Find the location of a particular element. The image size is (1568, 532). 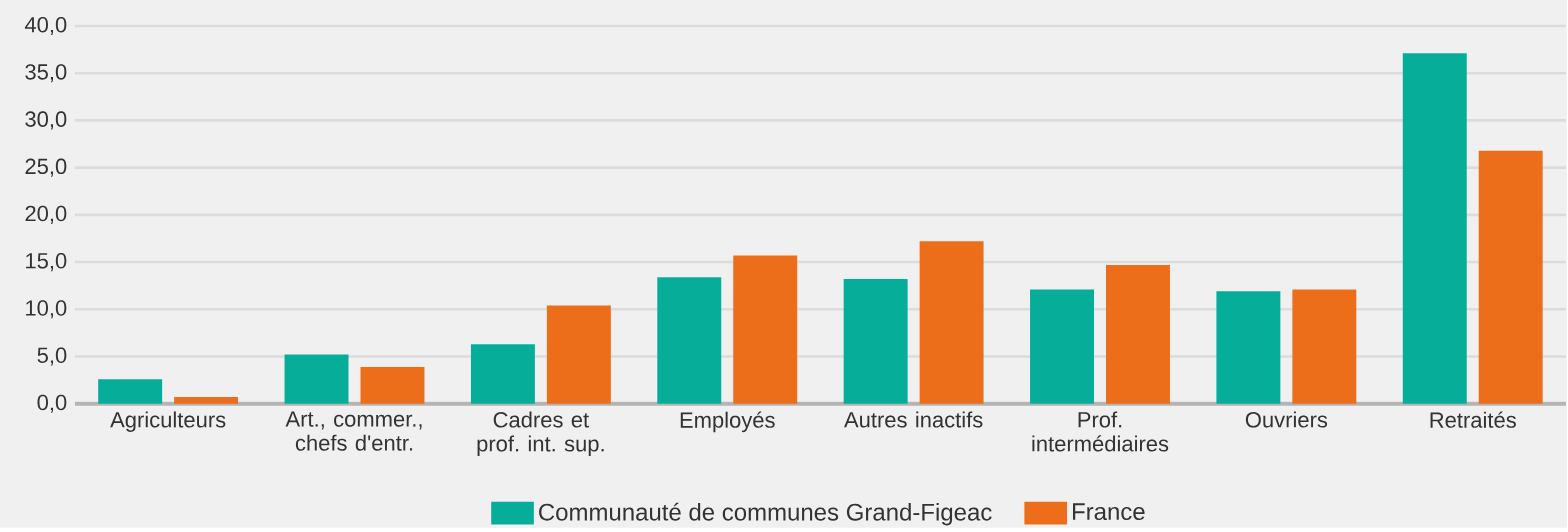

y-tick-label: 35,0 is located at coordinates (46, 73).